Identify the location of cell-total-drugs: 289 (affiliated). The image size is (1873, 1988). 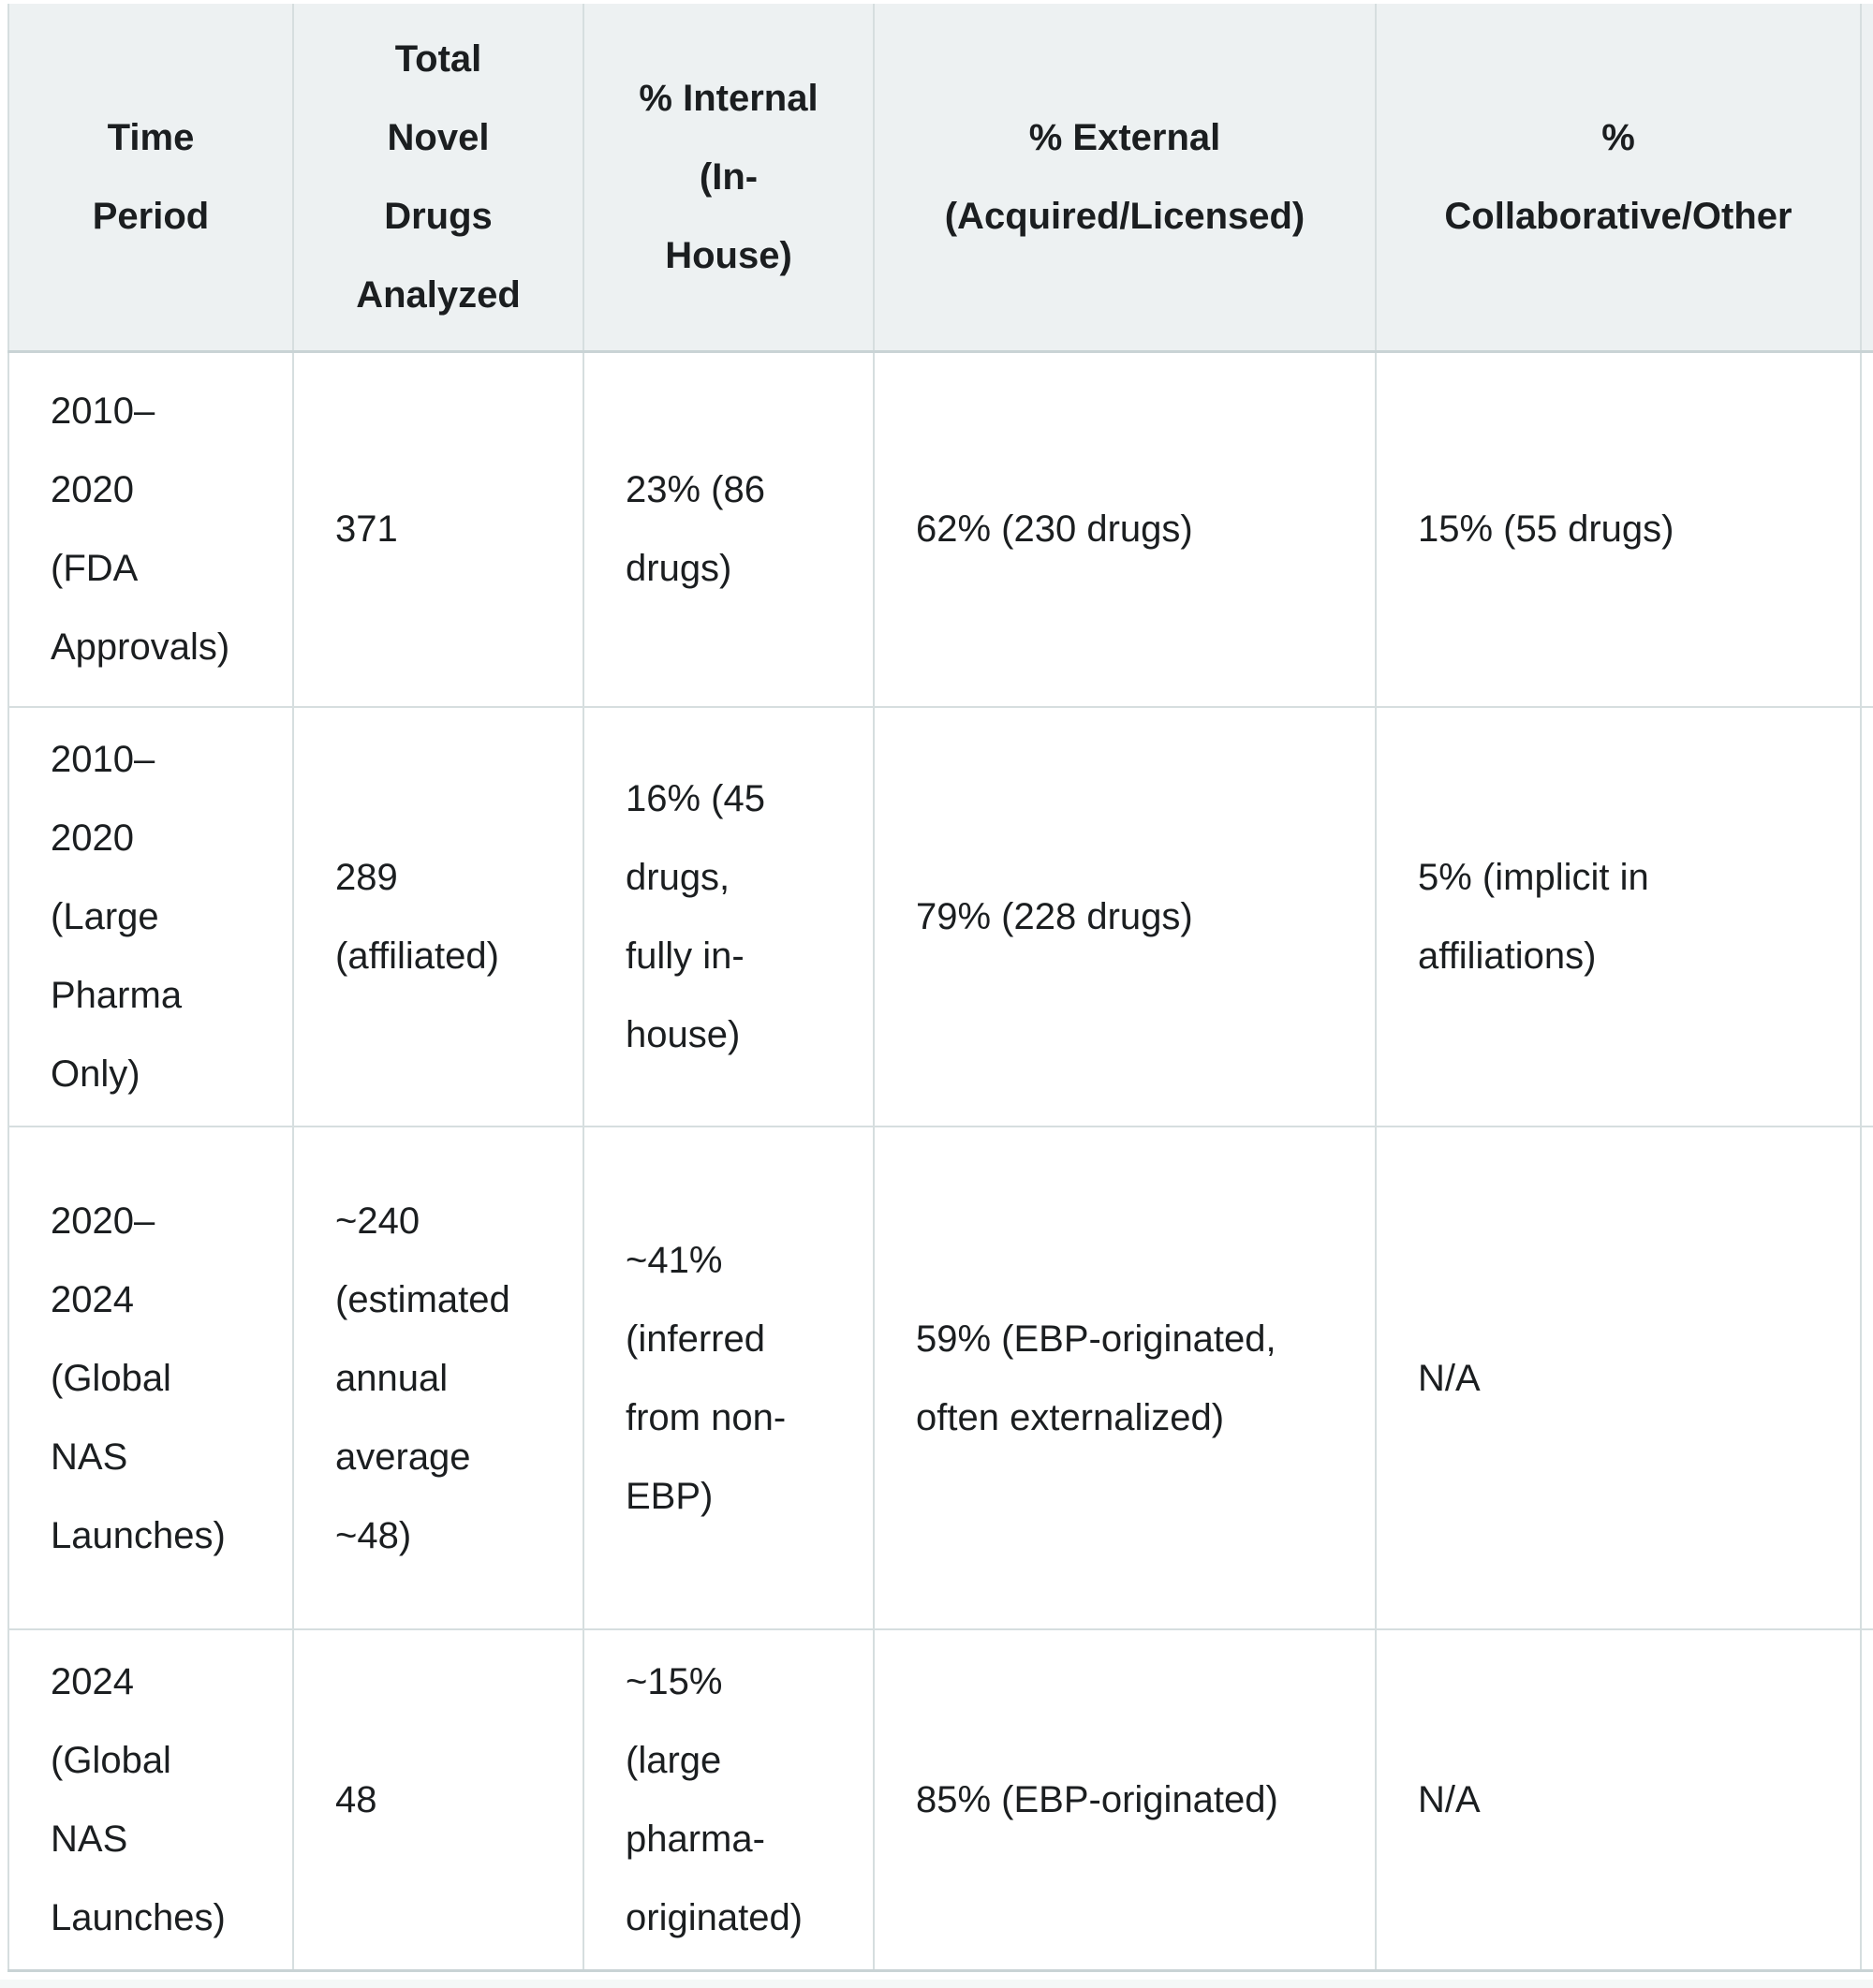
(438, 916).